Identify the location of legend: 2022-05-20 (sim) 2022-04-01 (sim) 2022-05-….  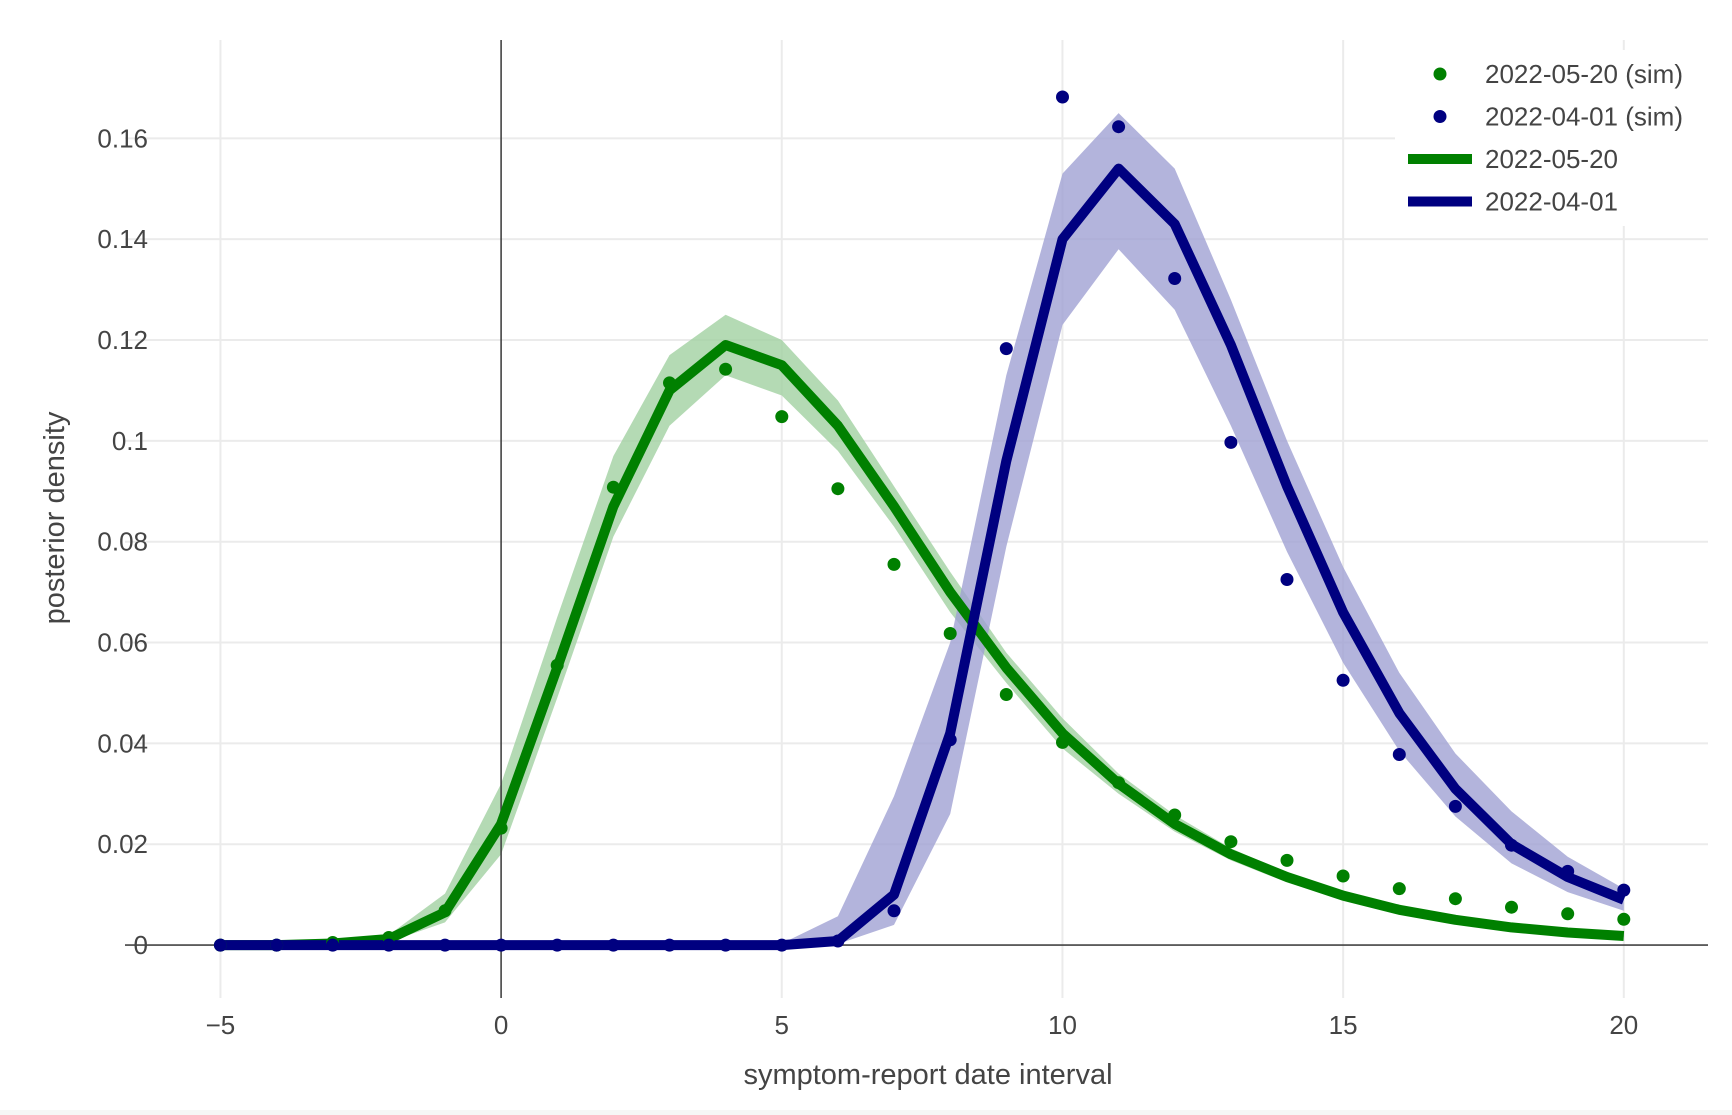
(1563, 138).